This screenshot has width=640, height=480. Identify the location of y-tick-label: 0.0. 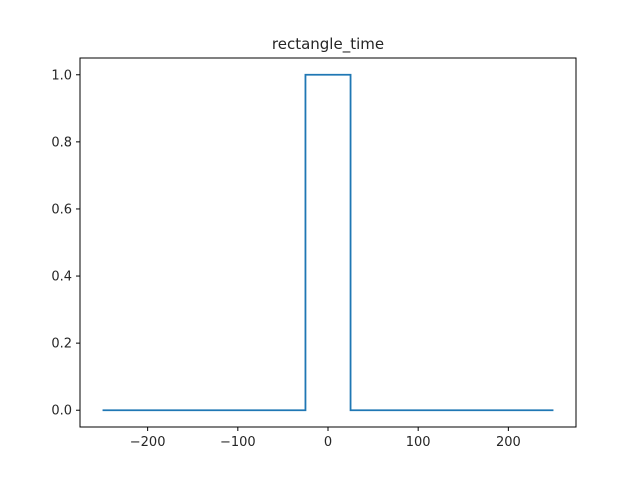
(61, 411).